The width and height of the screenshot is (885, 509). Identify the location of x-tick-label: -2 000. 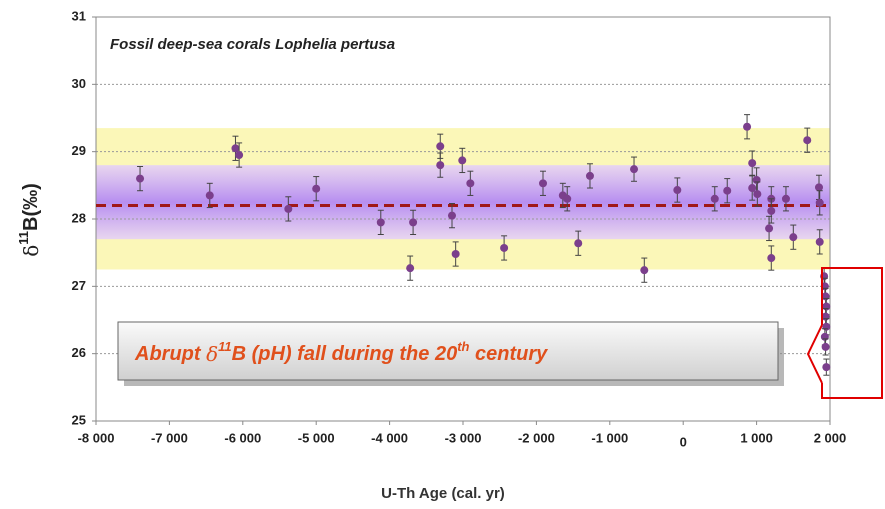
(536, 437).